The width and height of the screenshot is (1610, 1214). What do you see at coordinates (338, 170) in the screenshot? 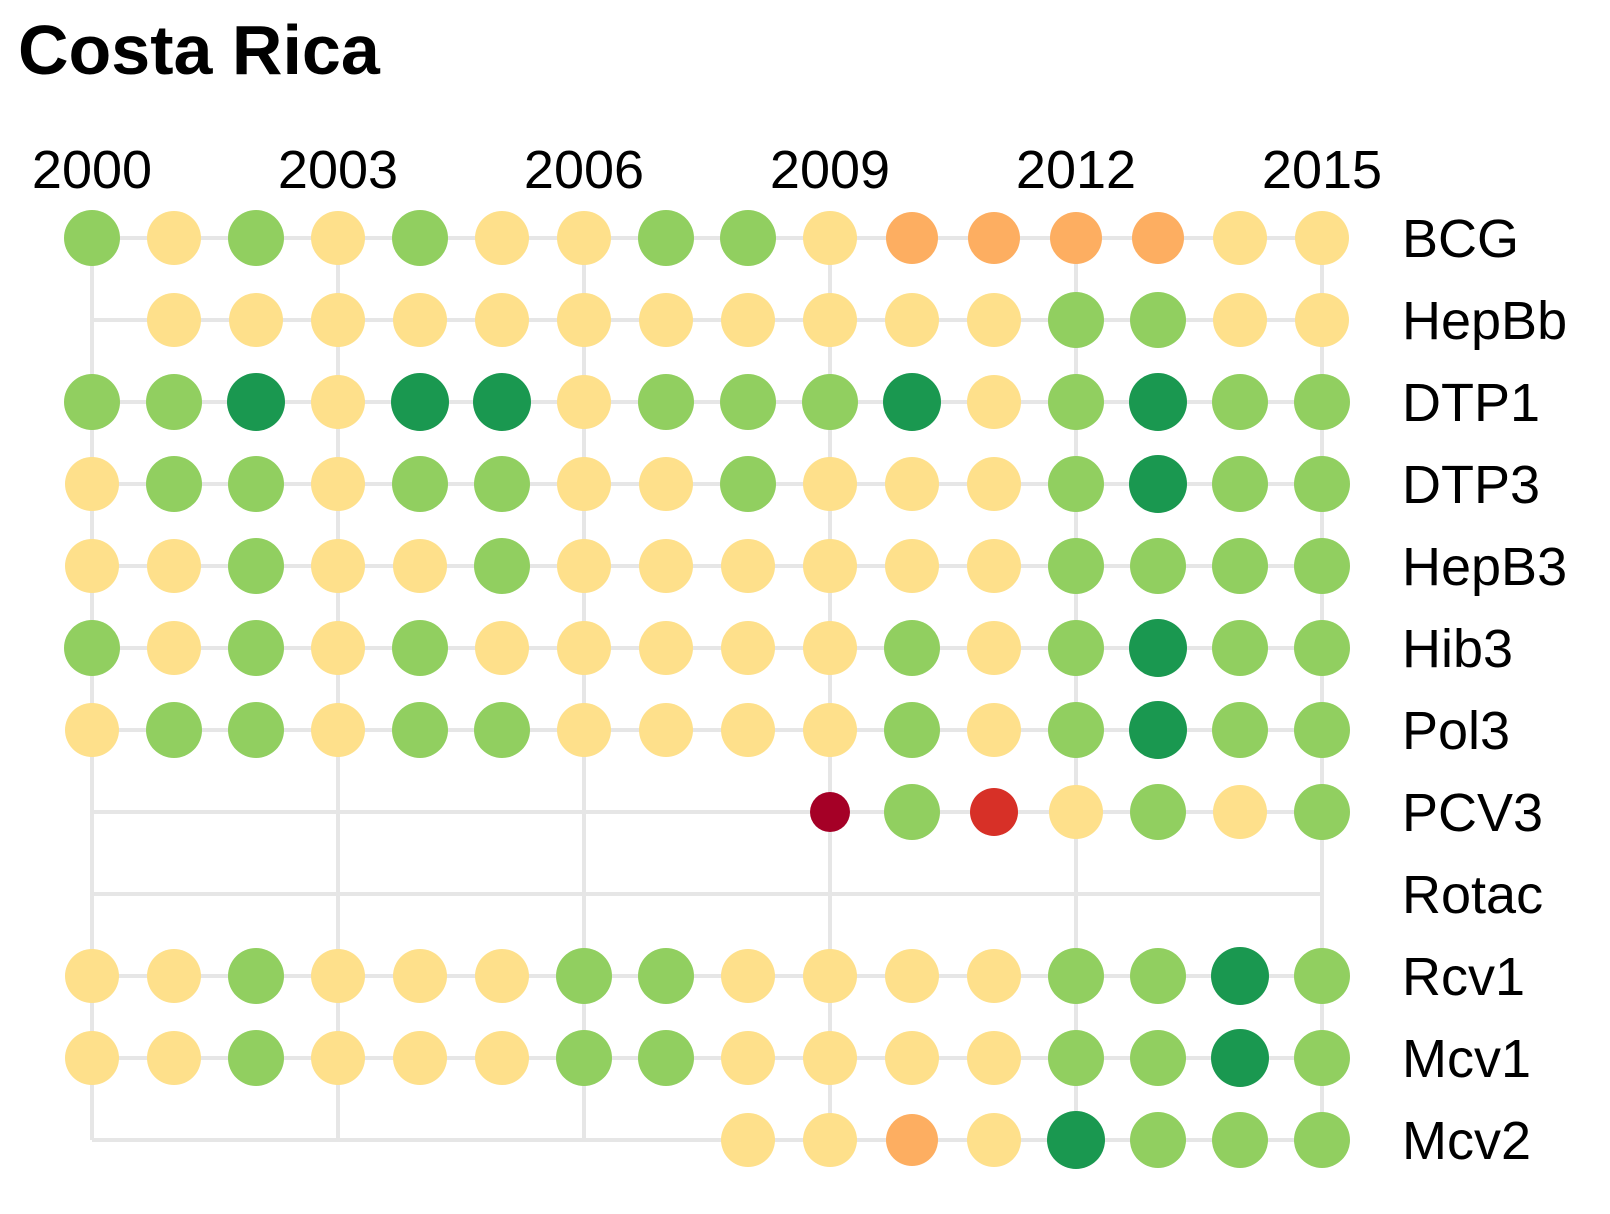
I see `x-tick-label: 2003` at bounding box center [338, 170].